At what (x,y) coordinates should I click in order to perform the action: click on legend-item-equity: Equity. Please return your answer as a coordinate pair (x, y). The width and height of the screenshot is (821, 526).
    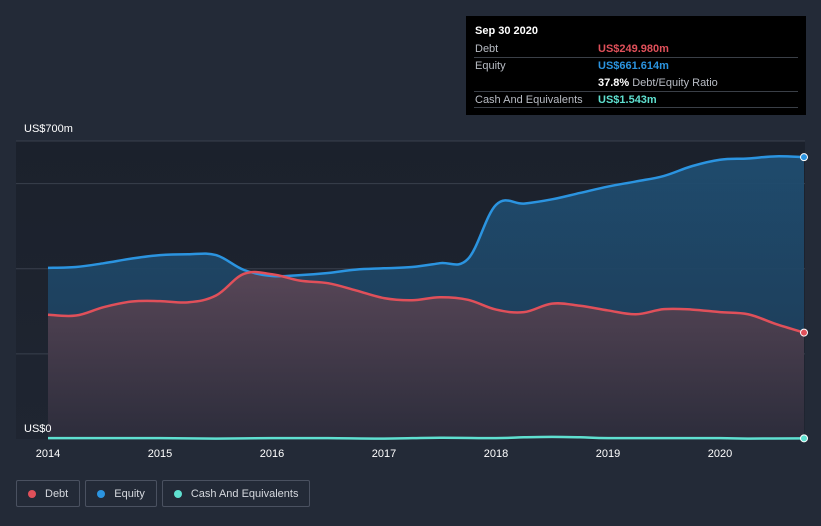
    Looking at the image, I should click on (121, 493).